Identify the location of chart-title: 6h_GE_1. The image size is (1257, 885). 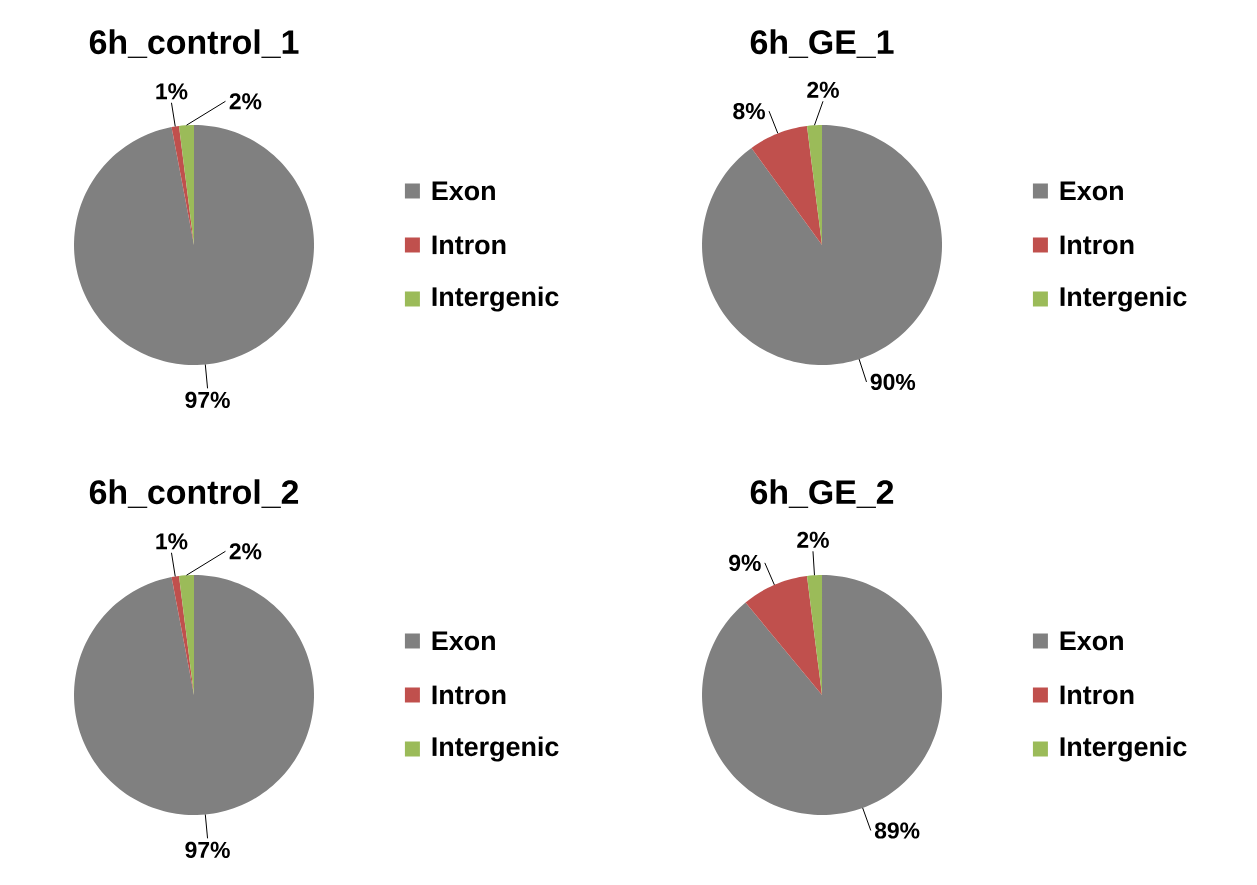
(822, 43).